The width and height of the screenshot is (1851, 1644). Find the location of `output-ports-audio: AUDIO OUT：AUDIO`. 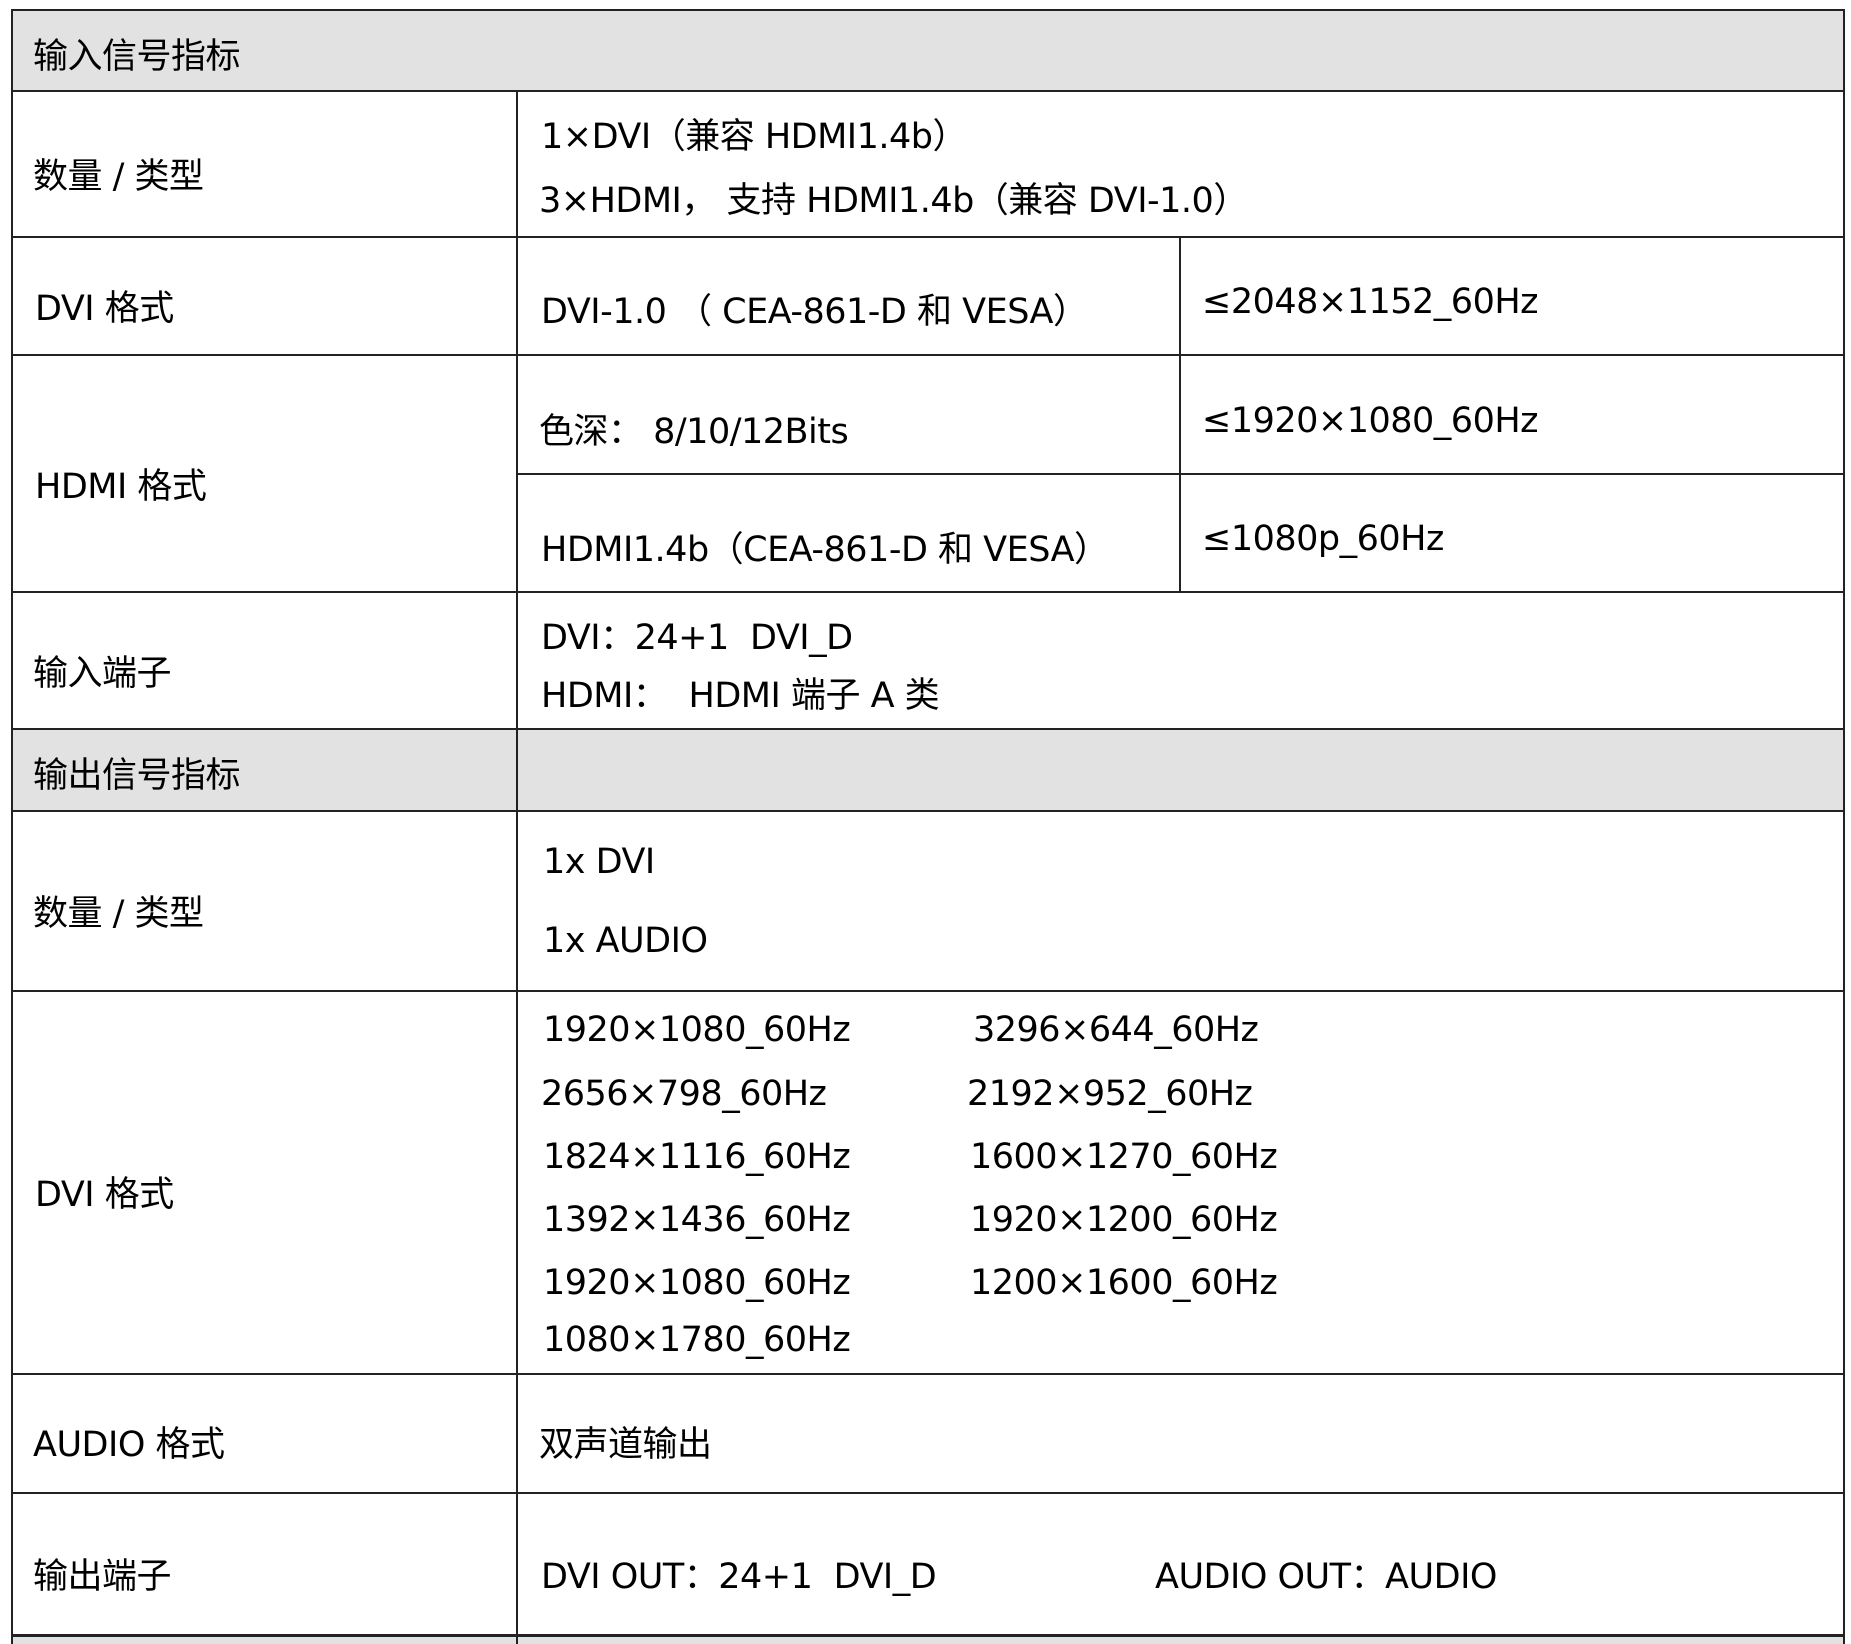

output-ports-audio: AUDIO OUT：AUDIO is located at coordinates (1326, 1577).